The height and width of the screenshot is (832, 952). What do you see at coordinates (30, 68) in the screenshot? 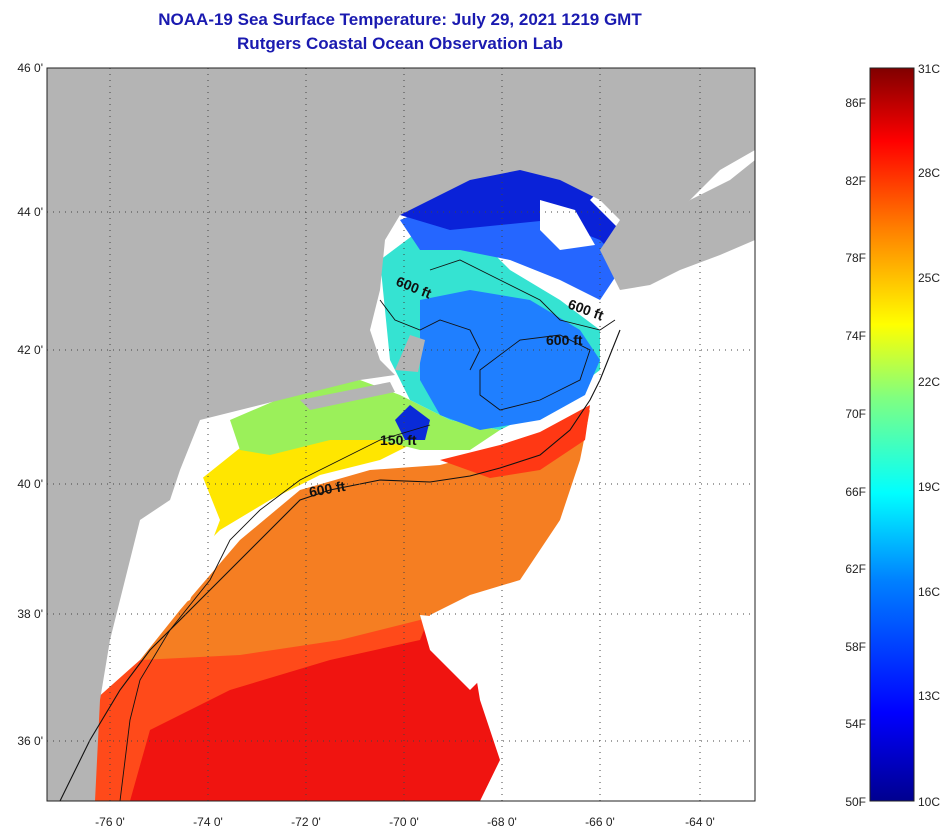
I see `lat-label: 46 0'` at bounding box center [30, 68].